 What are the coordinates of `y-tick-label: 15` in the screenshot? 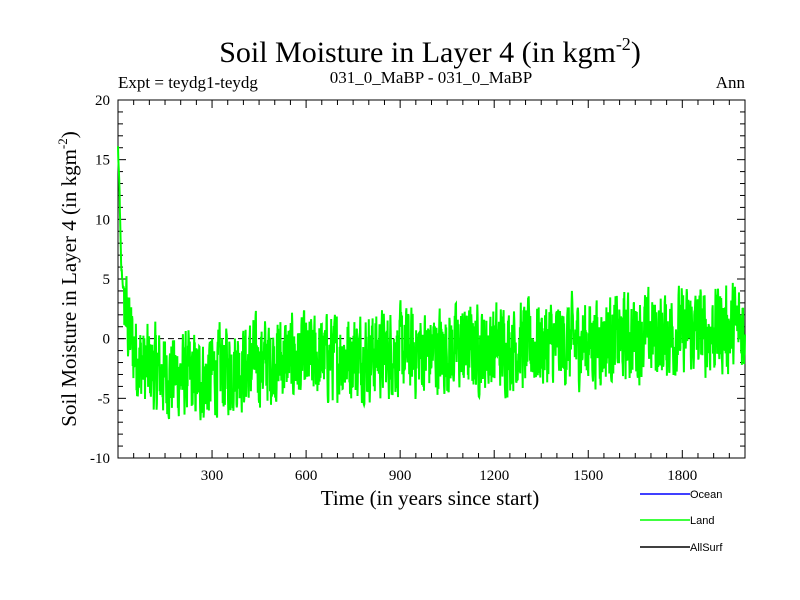 It's located at (102, 161).